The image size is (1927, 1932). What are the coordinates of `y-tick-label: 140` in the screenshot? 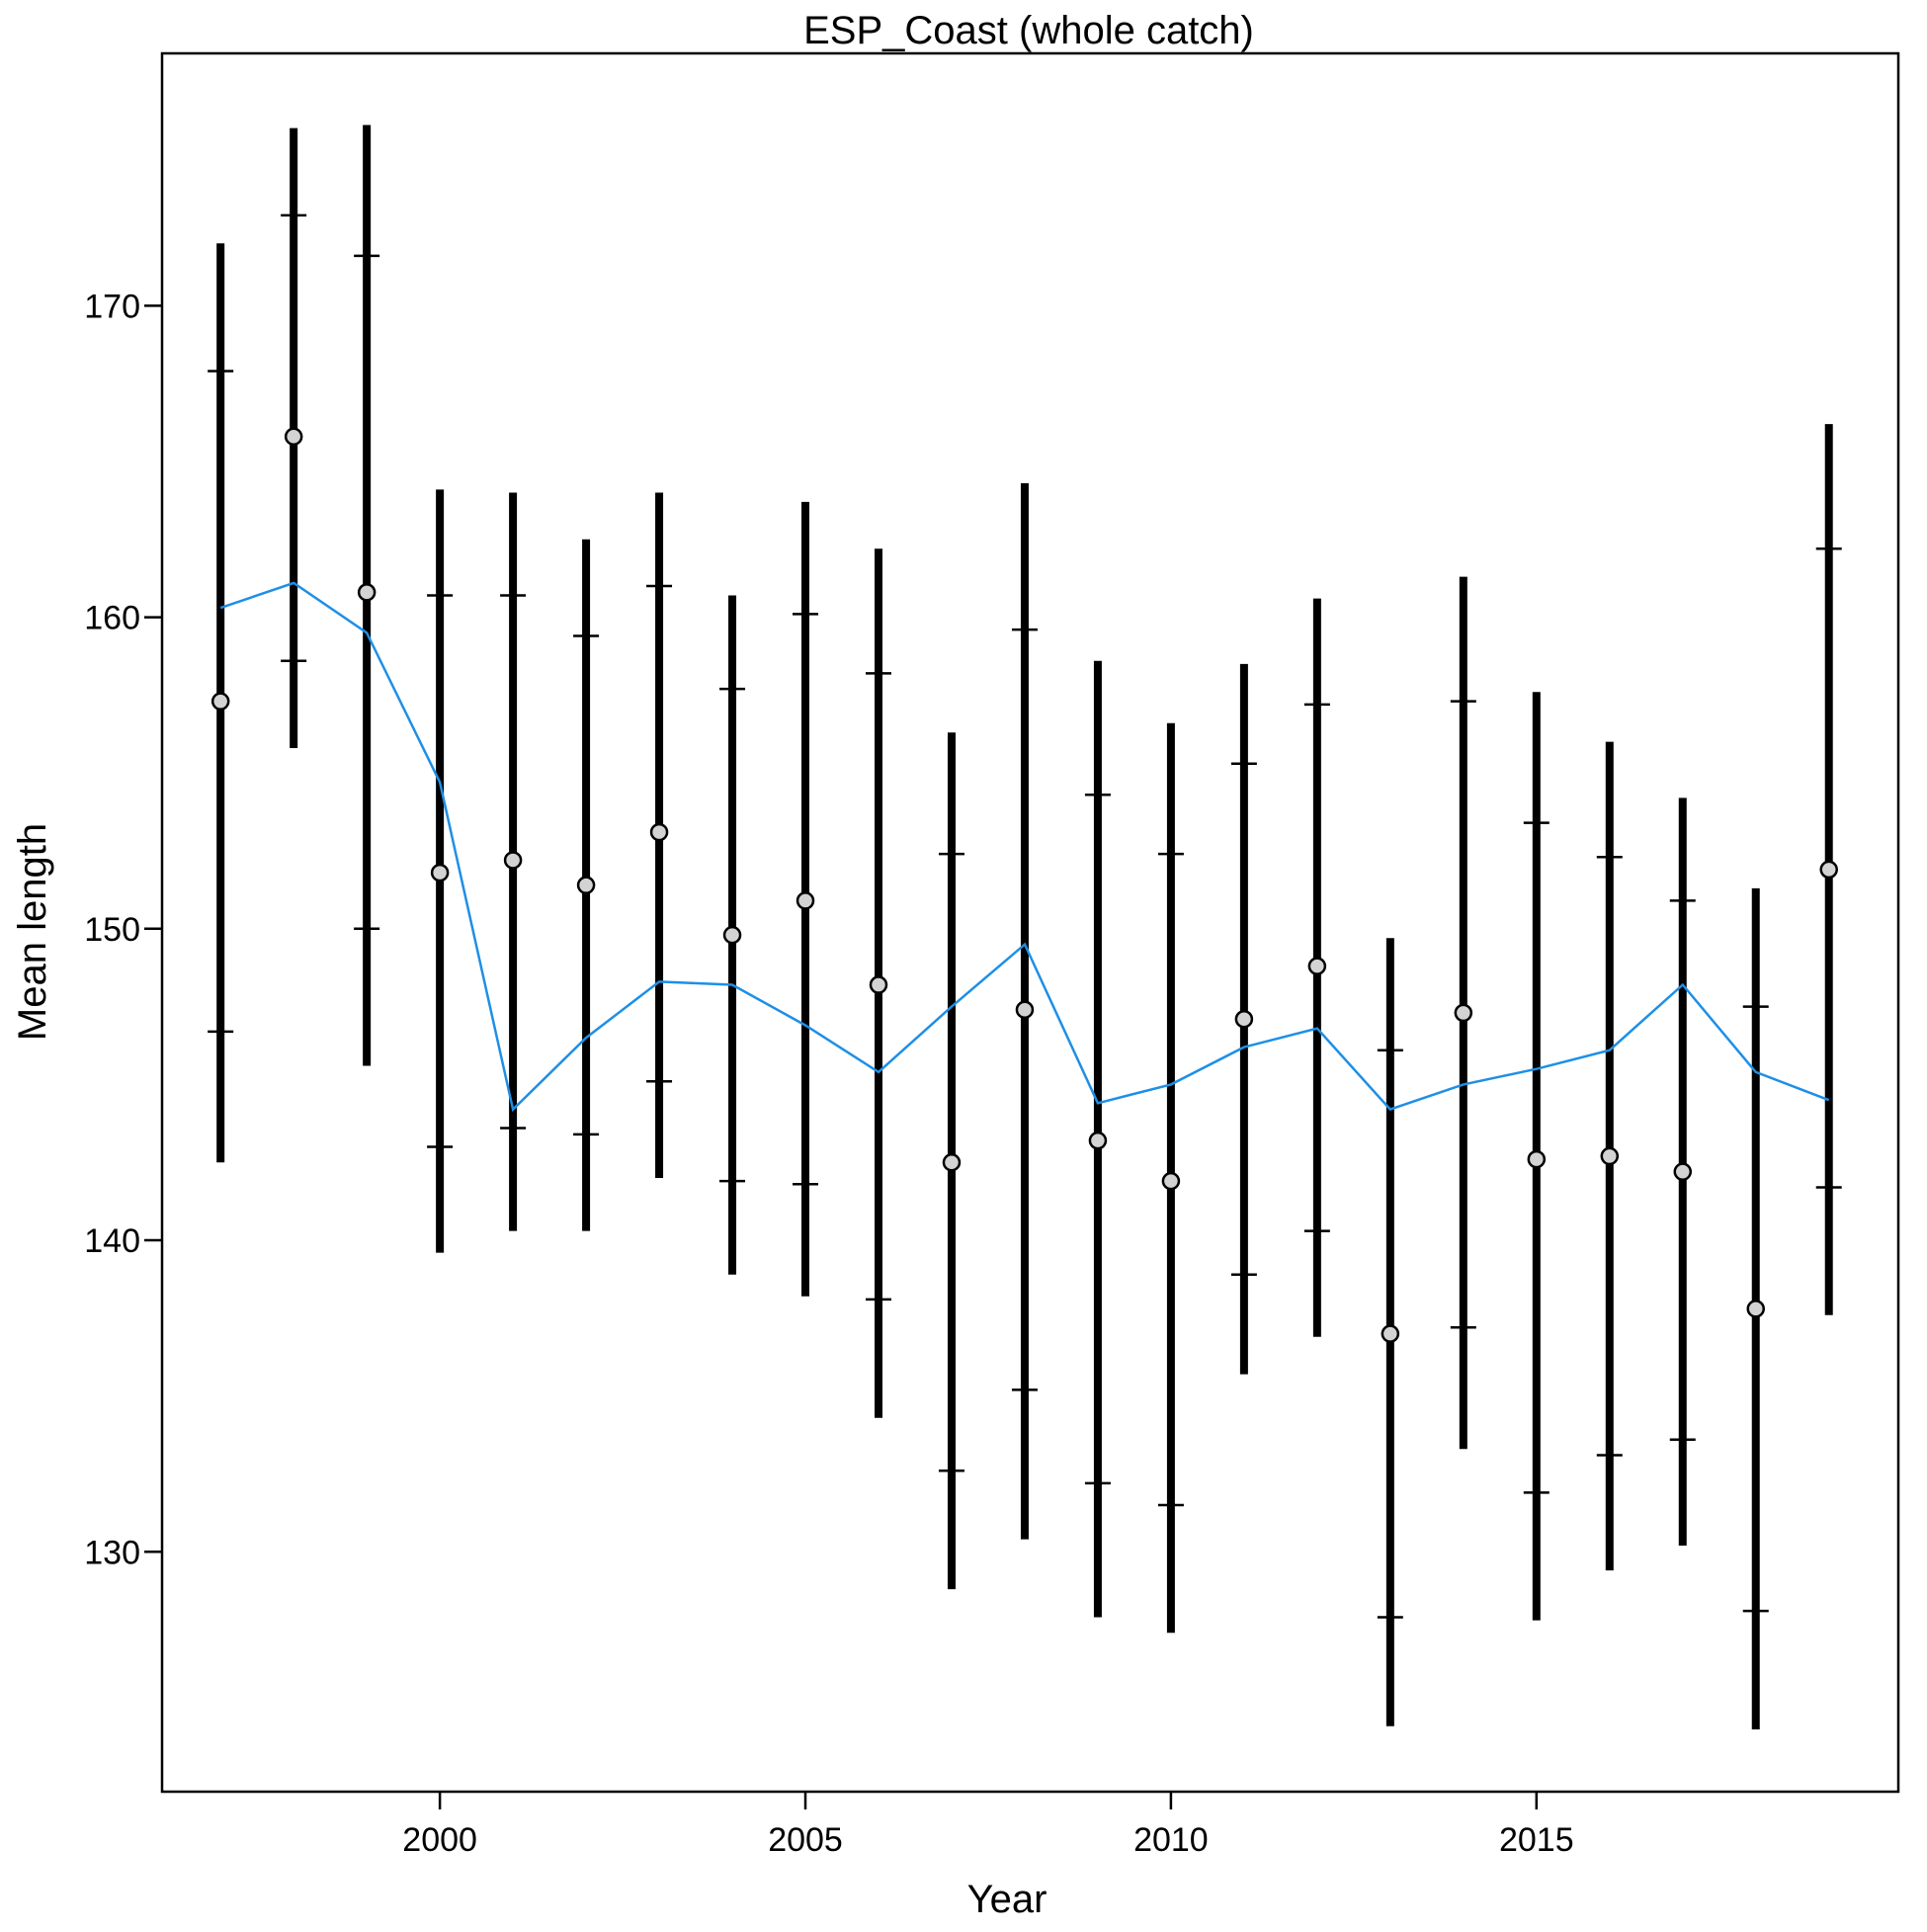 It's located at (112, 1241).